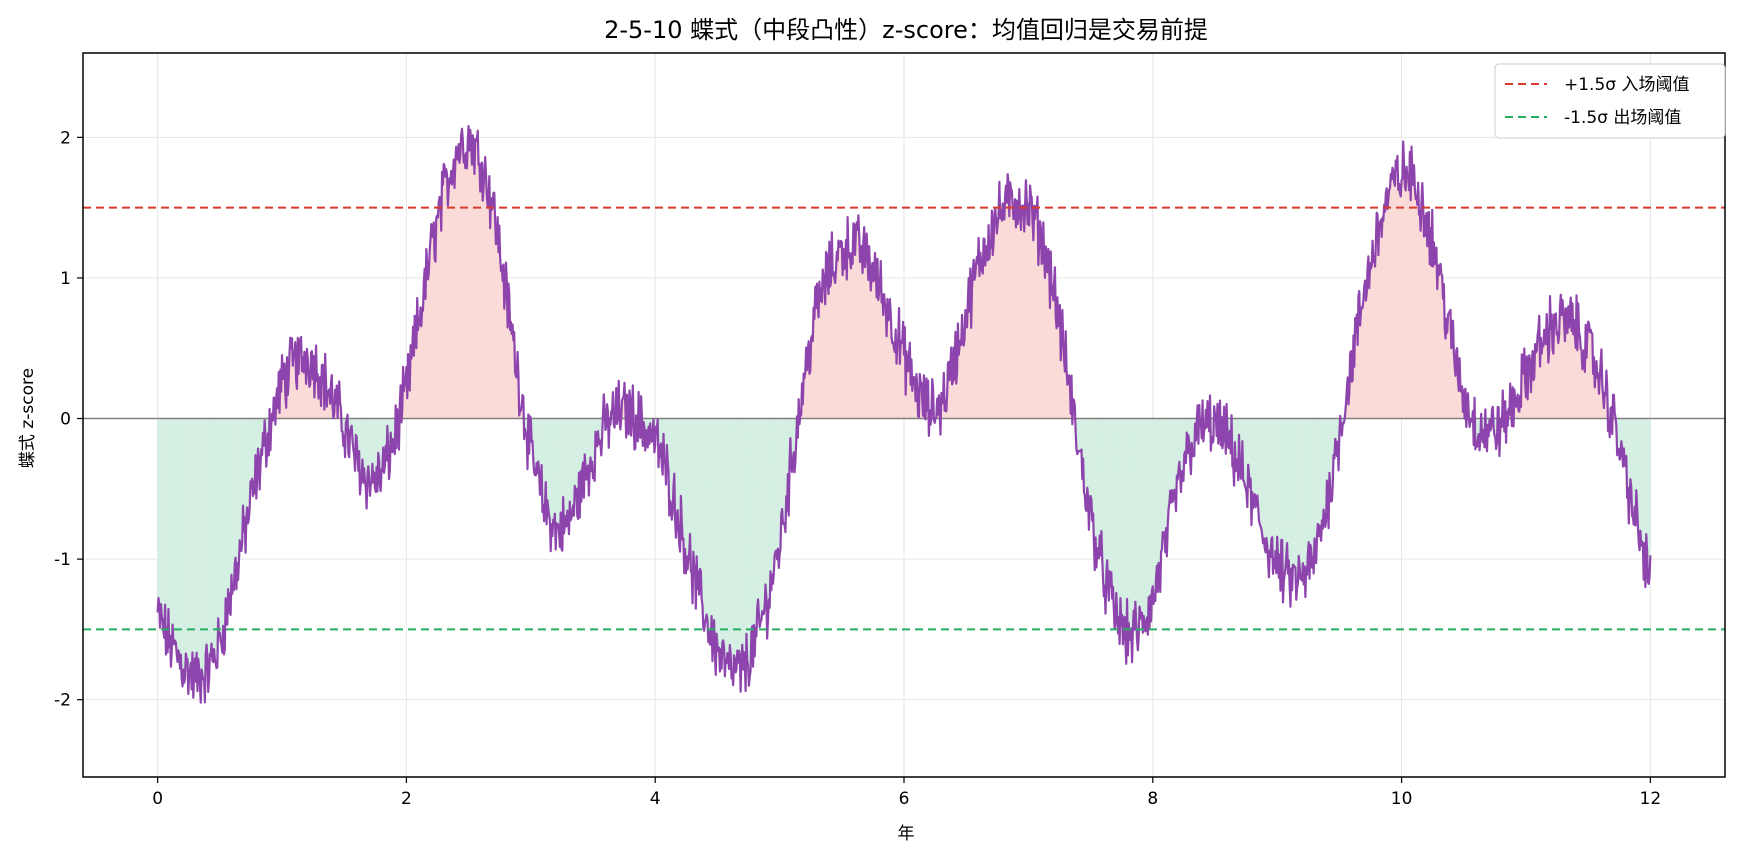 The width and height of the screenshot is (1741, 862). I want to click on y-tick-label-0: -2, so click(62, 701).